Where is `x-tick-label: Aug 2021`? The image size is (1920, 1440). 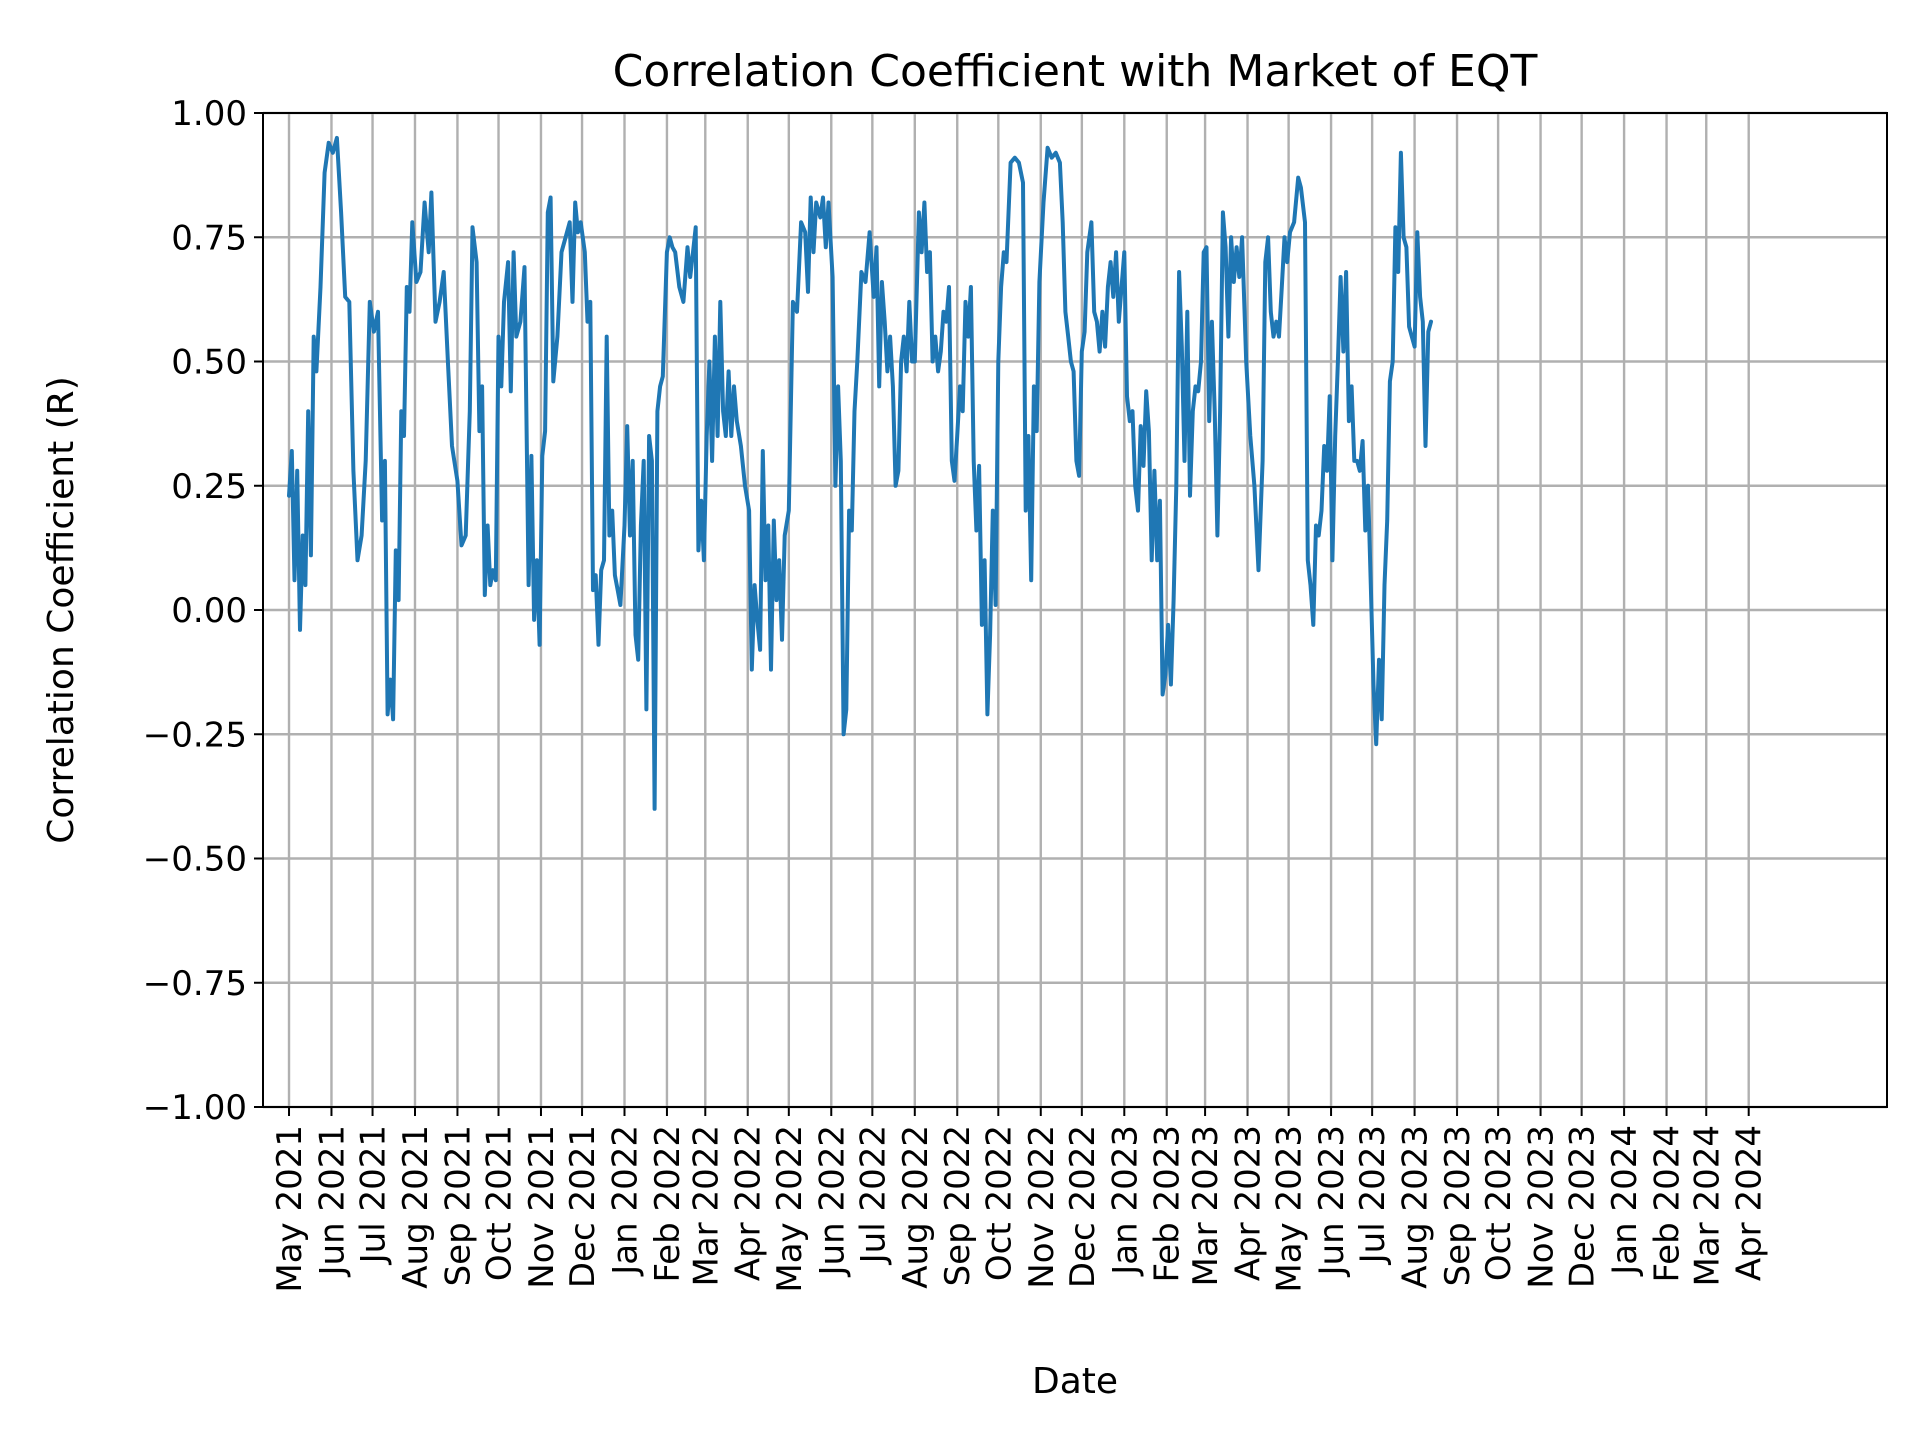 x-tick-label: Aug 2021 is located at coordinates (416, 1207).